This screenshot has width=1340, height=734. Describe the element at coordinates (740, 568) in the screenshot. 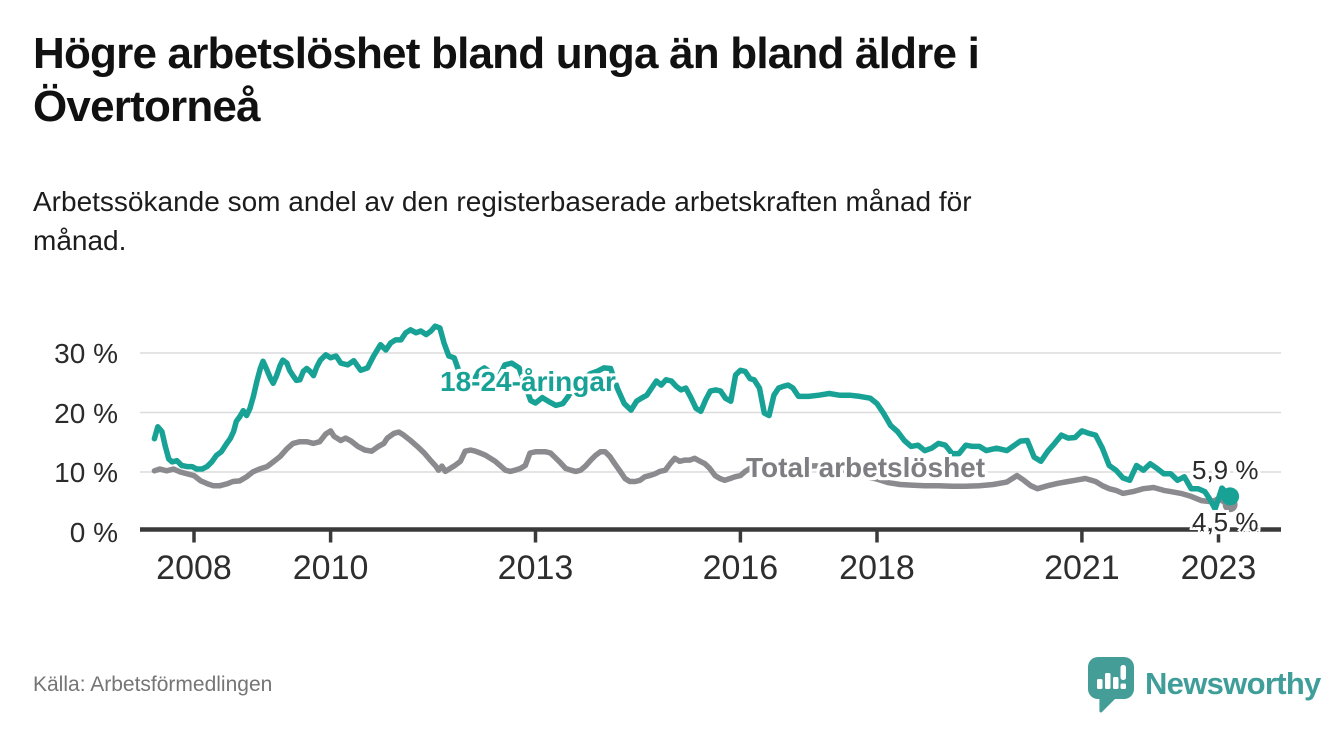

I see `x-tick-label: 2016` at that location.